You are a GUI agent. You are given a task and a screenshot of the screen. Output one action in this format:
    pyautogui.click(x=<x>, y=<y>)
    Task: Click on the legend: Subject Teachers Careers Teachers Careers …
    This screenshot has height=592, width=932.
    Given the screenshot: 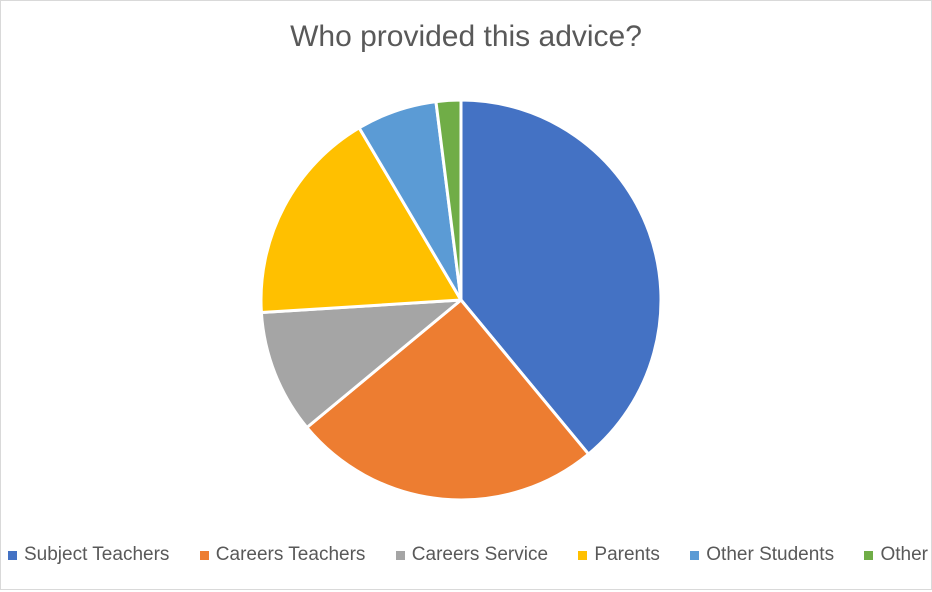 What is the action you would take?
    pyautogui.click(x=468, y=555)
    